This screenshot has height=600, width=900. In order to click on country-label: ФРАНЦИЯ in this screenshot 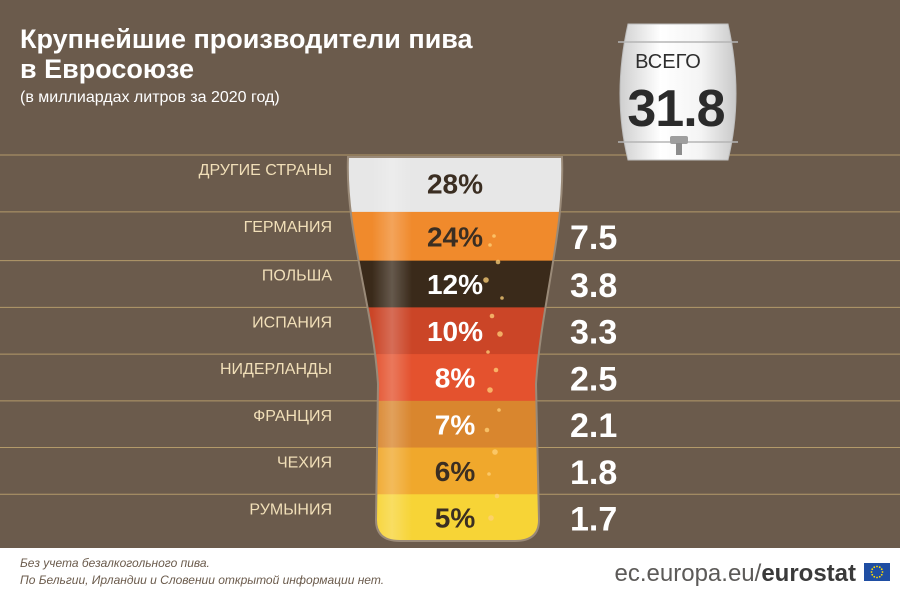, I will do `click(292, 416)`.